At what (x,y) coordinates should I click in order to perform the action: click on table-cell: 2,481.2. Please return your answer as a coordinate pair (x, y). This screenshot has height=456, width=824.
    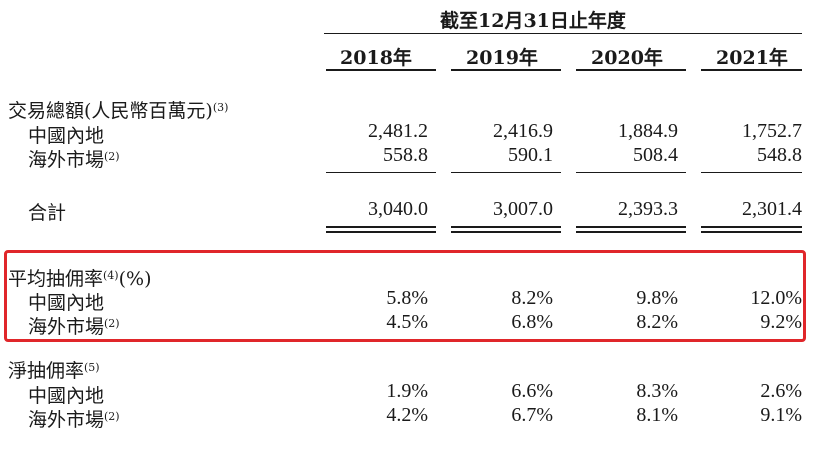
    Looking at the image, I should click on (398, 131).